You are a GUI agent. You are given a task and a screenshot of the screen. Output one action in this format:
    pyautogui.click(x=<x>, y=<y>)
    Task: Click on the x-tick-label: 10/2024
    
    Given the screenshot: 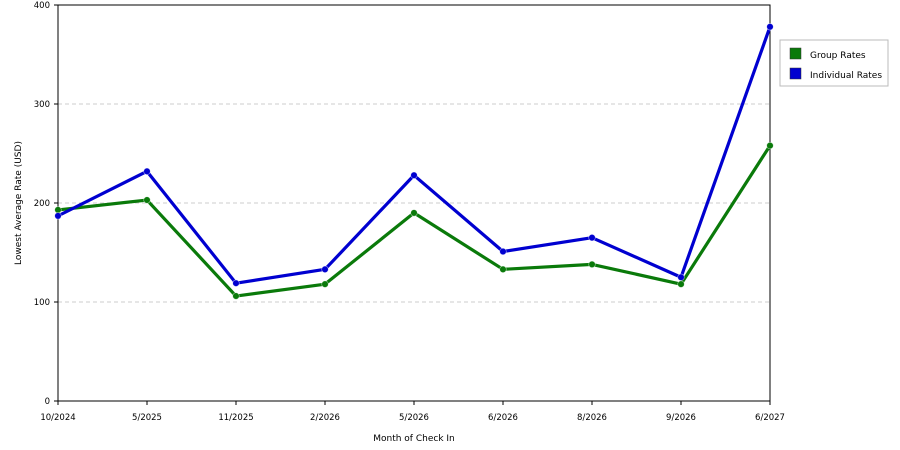 What is the action you would take?
    pyautogui.click(x=57, y=418)
    